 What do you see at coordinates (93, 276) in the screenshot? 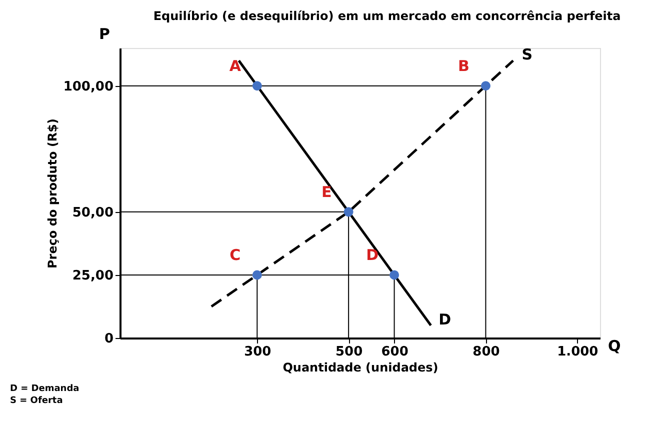
I see `y-tick-label: 25,00` at bounding box center [93, 276].